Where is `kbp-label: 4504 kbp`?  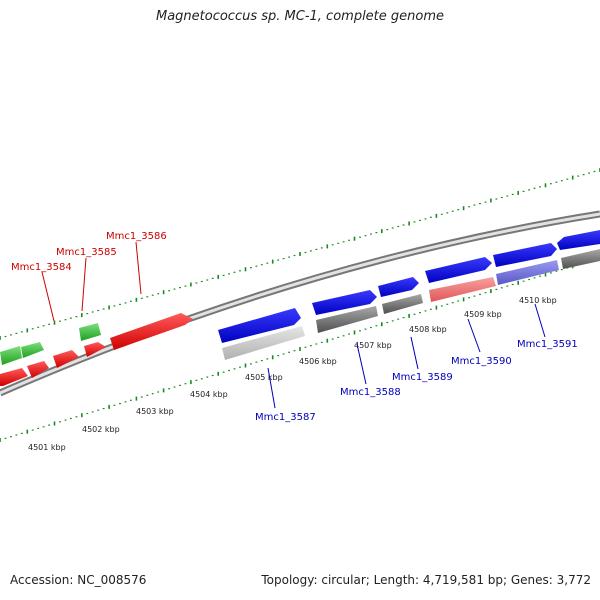
kbp-label: 4504 kbp is located at coordinates (209, 394).